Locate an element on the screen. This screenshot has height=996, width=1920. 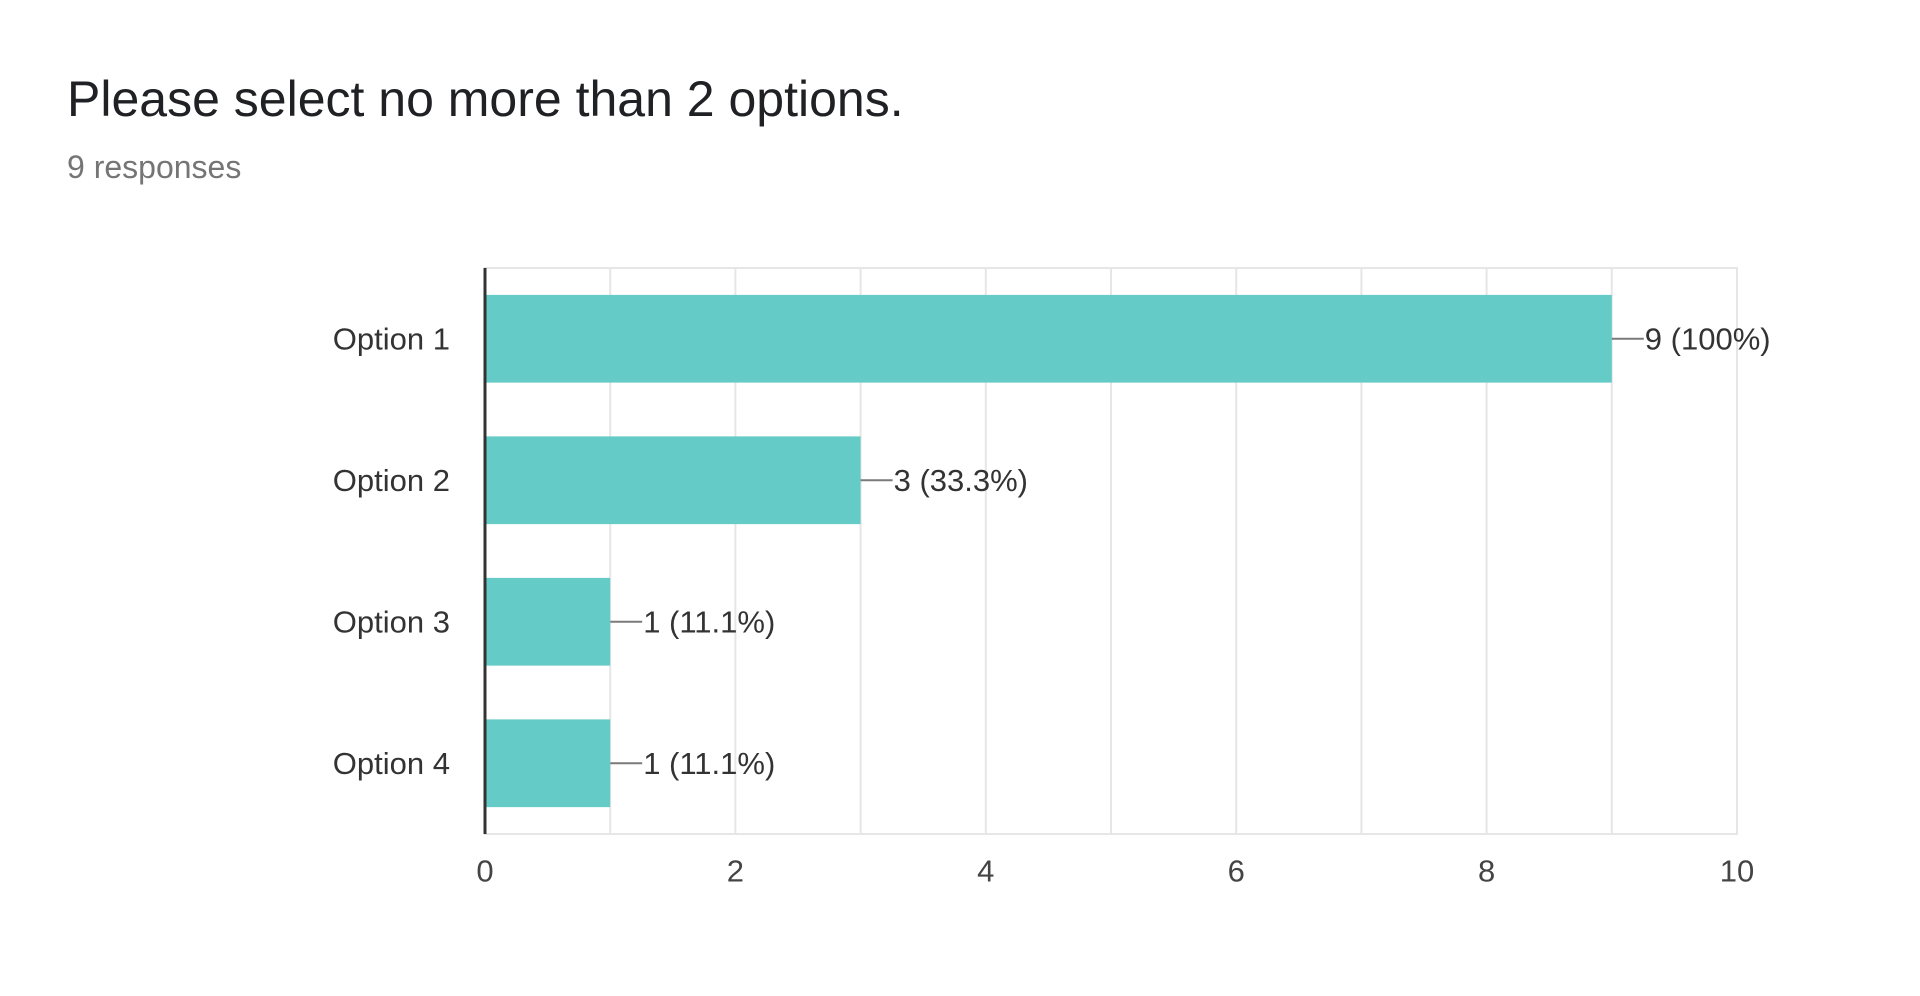
x-tick-label: 4 is located at coordinates (985, 871).